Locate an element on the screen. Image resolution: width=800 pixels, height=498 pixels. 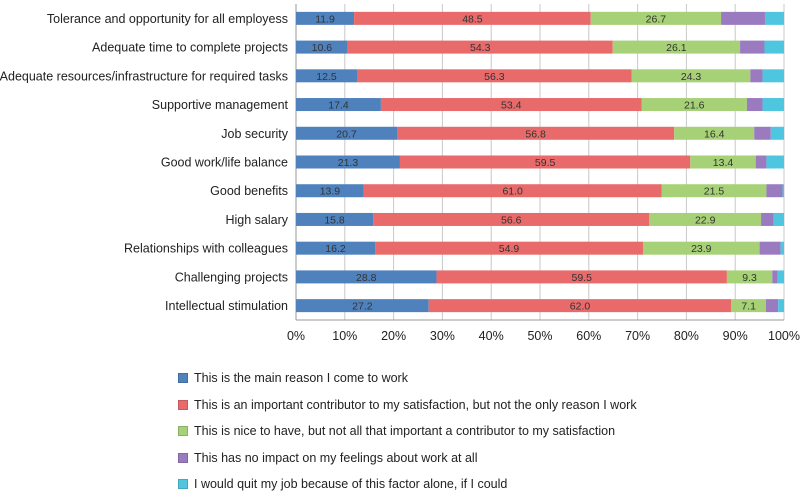
data-label: 21.3 is located at coordinates (348, 163).